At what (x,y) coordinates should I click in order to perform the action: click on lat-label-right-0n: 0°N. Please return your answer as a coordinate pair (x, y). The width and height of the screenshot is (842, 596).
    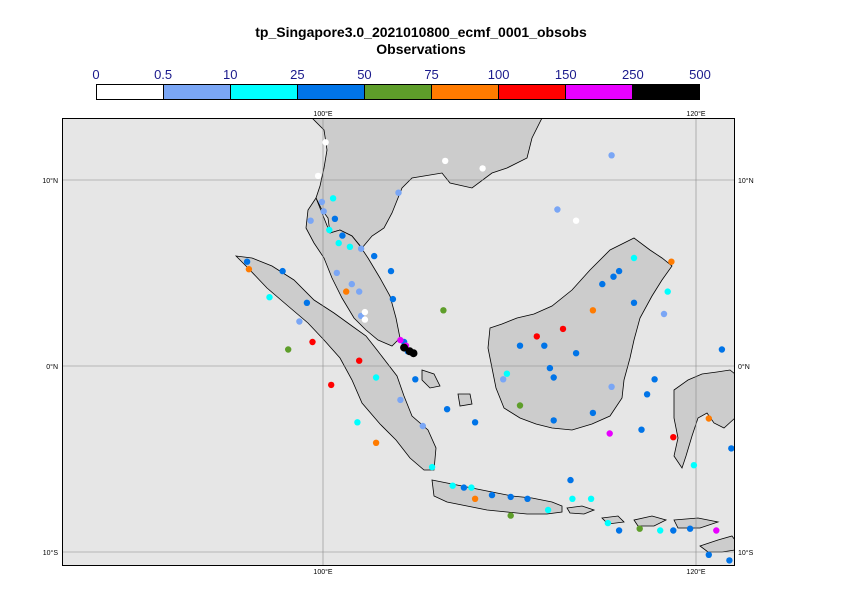
    Looking at the image, I should click on (744, 367).